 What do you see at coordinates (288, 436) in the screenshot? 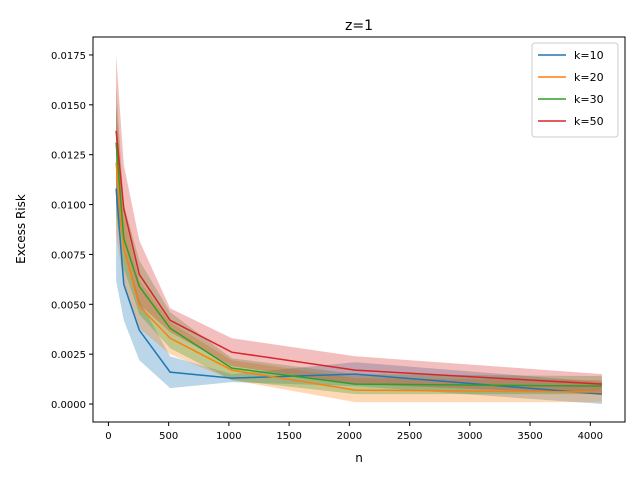
I see `x-tick-label: 1500` at bounding box center [288, 436].